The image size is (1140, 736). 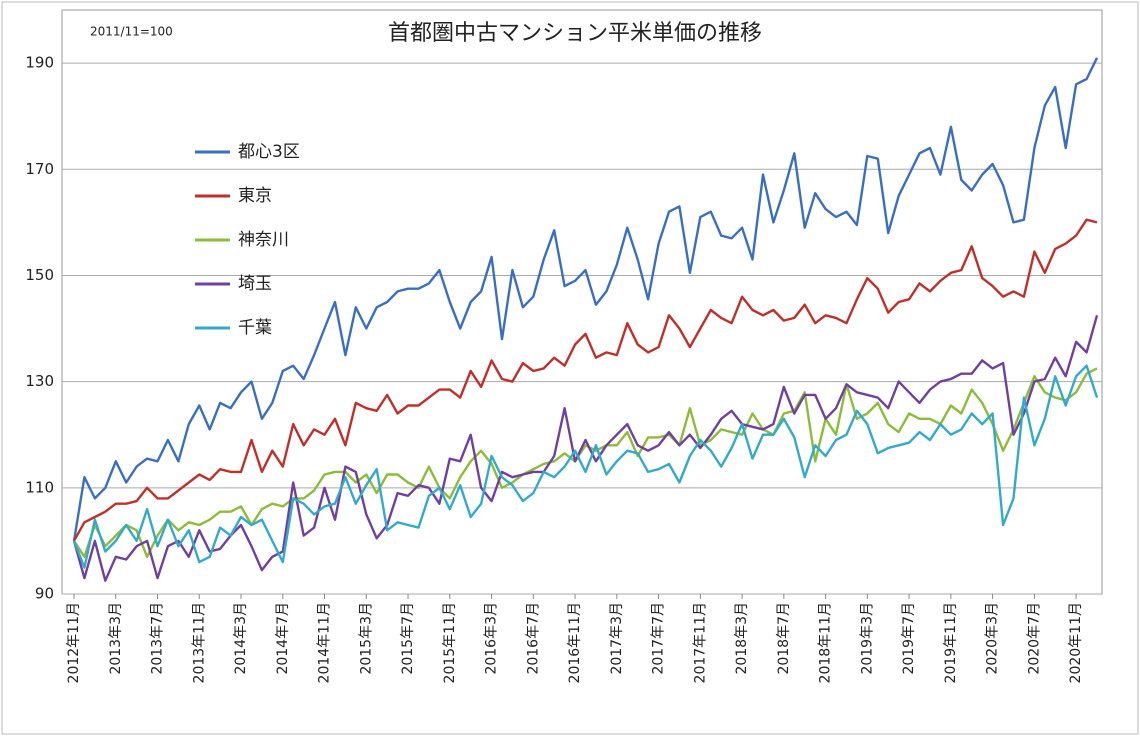 I want to click on x-tick-label: 2018年11月, so click(x=826, y=642).